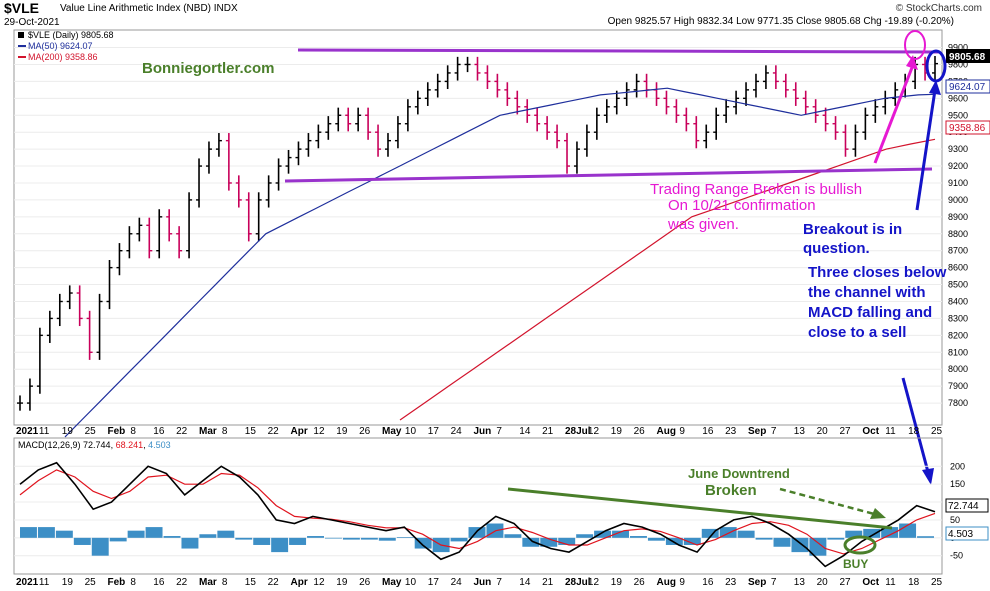  What do you see at coordinates (800, 431) in the screenshot?
I see `x-axis-top-label: 13` at bounding box center [800, 431].